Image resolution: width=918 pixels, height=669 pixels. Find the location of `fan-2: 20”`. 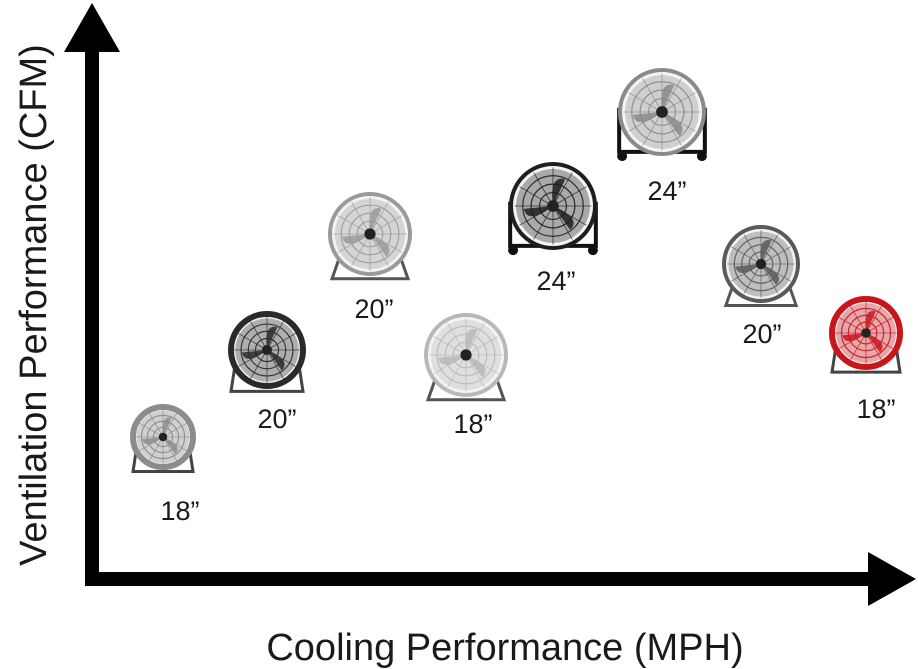

fan-2: 20” is located at coordinates (267, 372).